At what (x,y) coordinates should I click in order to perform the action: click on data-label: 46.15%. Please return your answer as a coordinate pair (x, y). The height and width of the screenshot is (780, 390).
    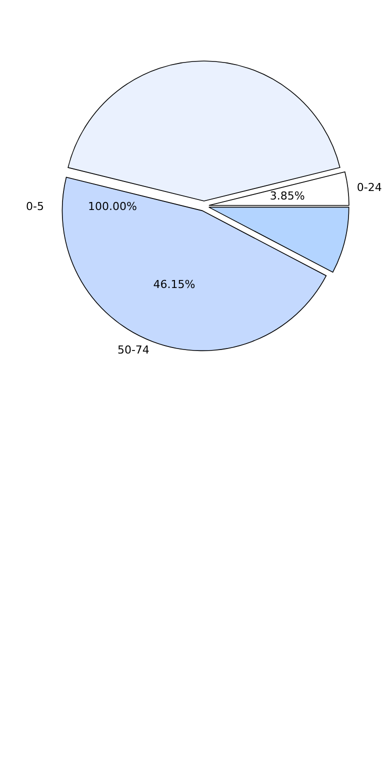
    Looking at the image, I should click on (174, 285).